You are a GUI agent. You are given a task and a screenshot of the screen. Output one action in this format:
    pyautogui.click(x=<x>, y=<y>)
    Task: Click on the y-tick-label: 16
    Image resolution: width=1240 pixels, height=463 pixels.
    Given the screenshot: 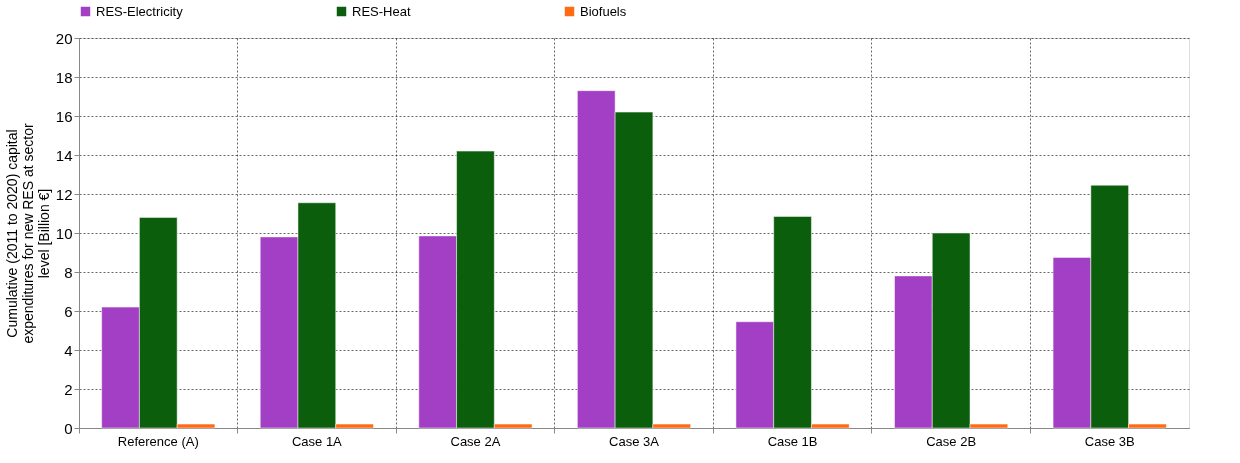 What is the action you would take?
    pyautogui.click(x=64, y=116)
    